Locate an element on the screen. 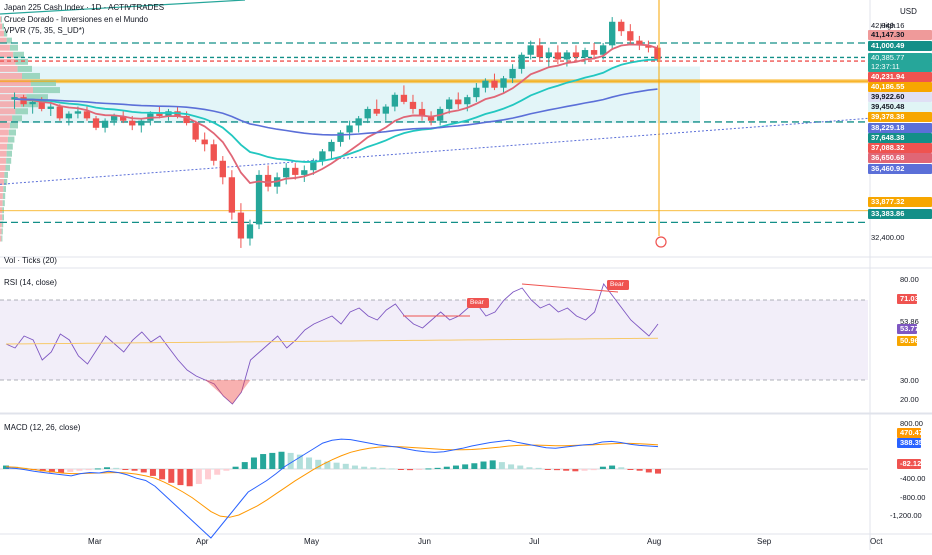  indicator-vpvr: VPVR (75, 35, S_UD*) is located at coordinates (44, 30).